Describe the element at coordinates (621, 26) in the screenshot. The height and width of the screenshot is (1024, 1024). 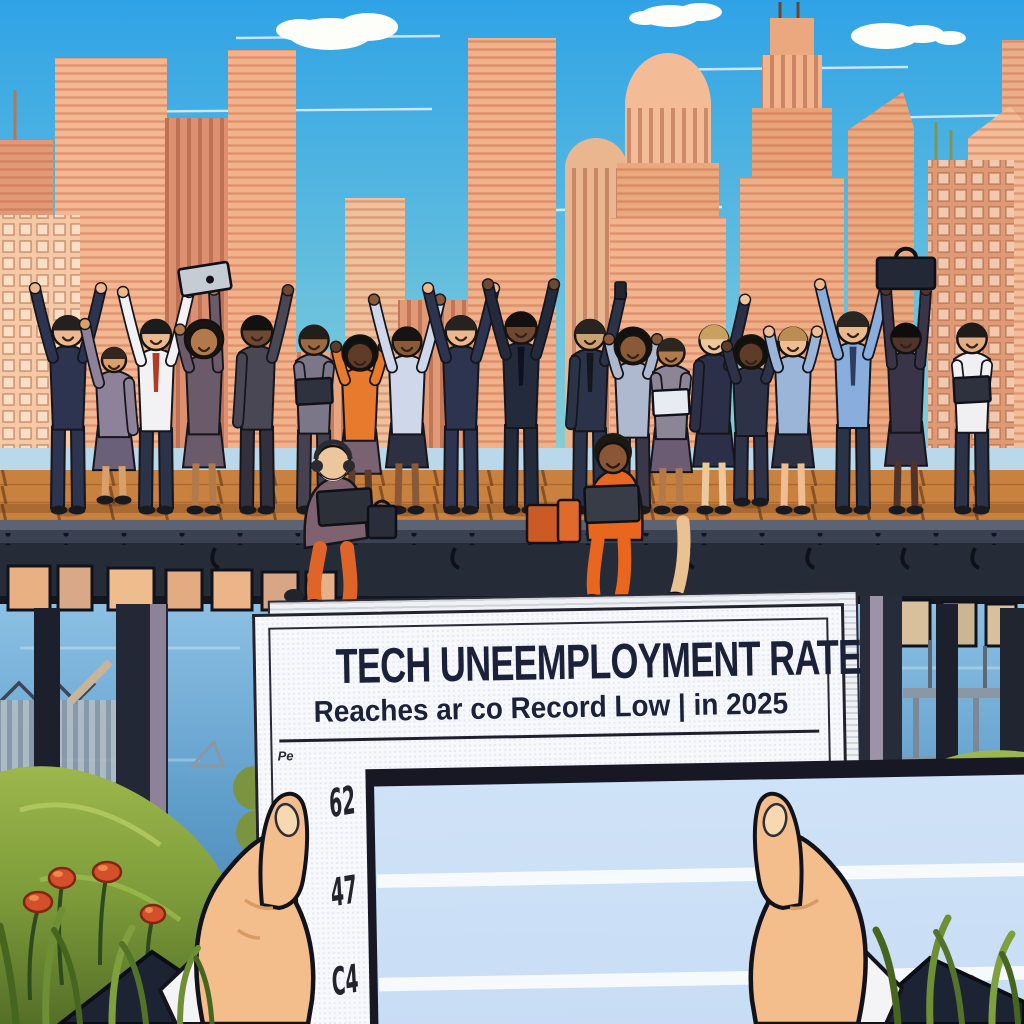
I see `clouds` at that location.